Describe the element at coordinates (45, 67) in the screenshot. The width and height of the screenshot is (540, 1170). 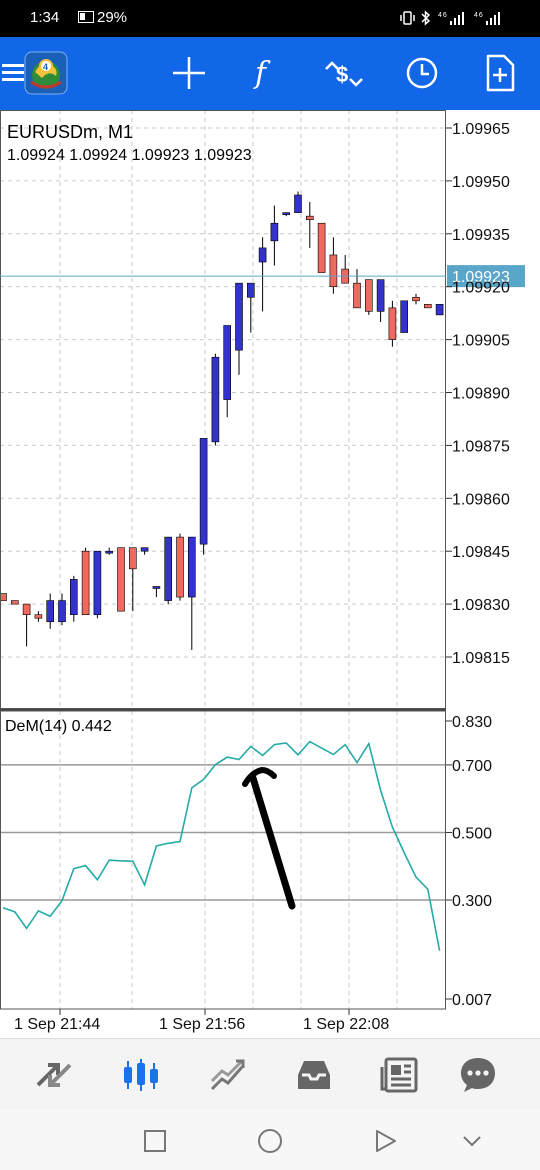
I see `svg-text: 4` at that location.